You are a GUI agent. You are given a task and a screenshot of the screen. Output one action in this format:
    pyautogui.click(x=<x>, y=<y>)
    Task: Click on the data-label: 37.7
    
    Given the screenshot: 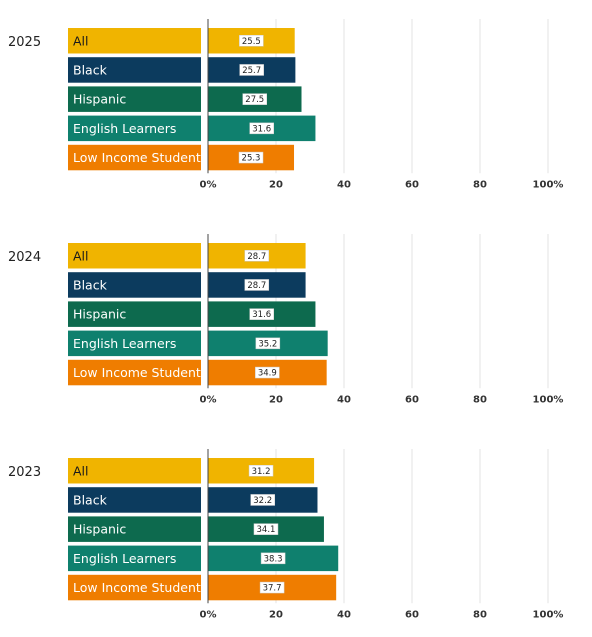 What is the action you would take?
    pyautogui.click(x=272, y=589)
    